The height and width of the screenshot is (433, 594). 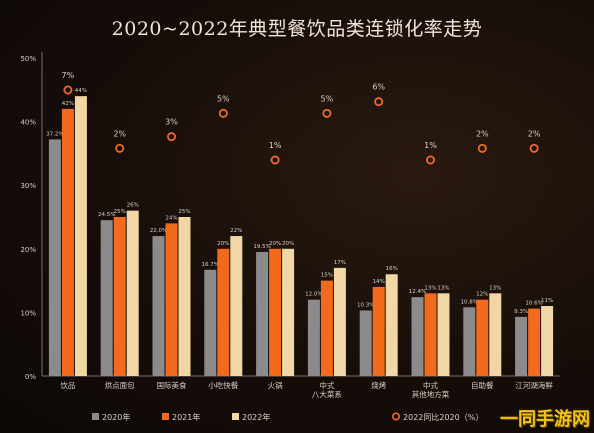 I want to click on bar-value-label: 10.3%, so click(x=365, y=305).